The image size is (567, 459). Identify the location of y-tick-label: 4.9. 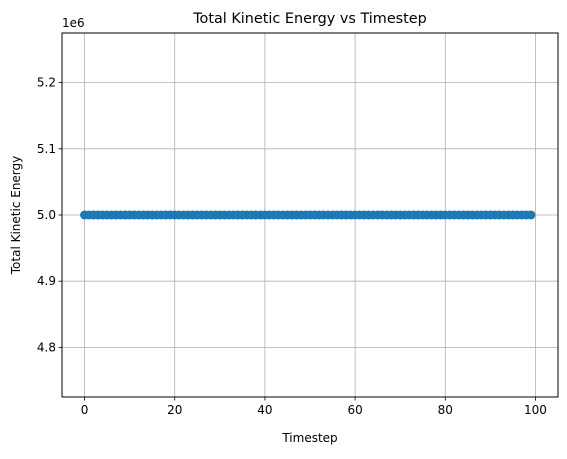
(46, 281).